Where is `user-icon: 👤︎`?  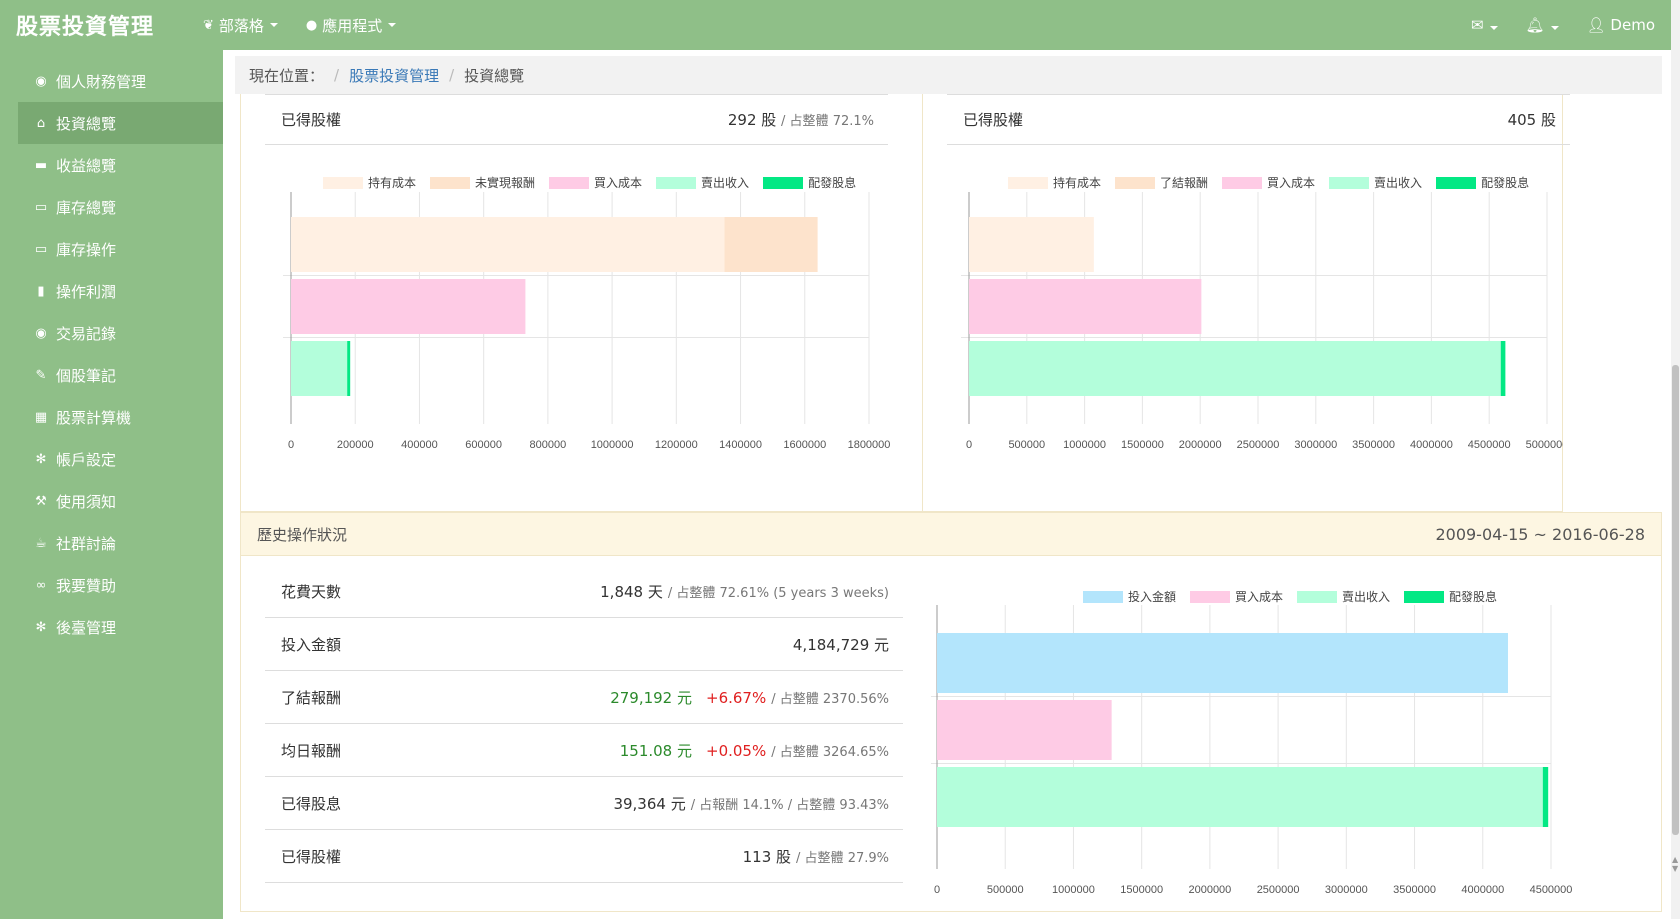 user-icon: 👤︎ is located at coordinates (1596, 25).